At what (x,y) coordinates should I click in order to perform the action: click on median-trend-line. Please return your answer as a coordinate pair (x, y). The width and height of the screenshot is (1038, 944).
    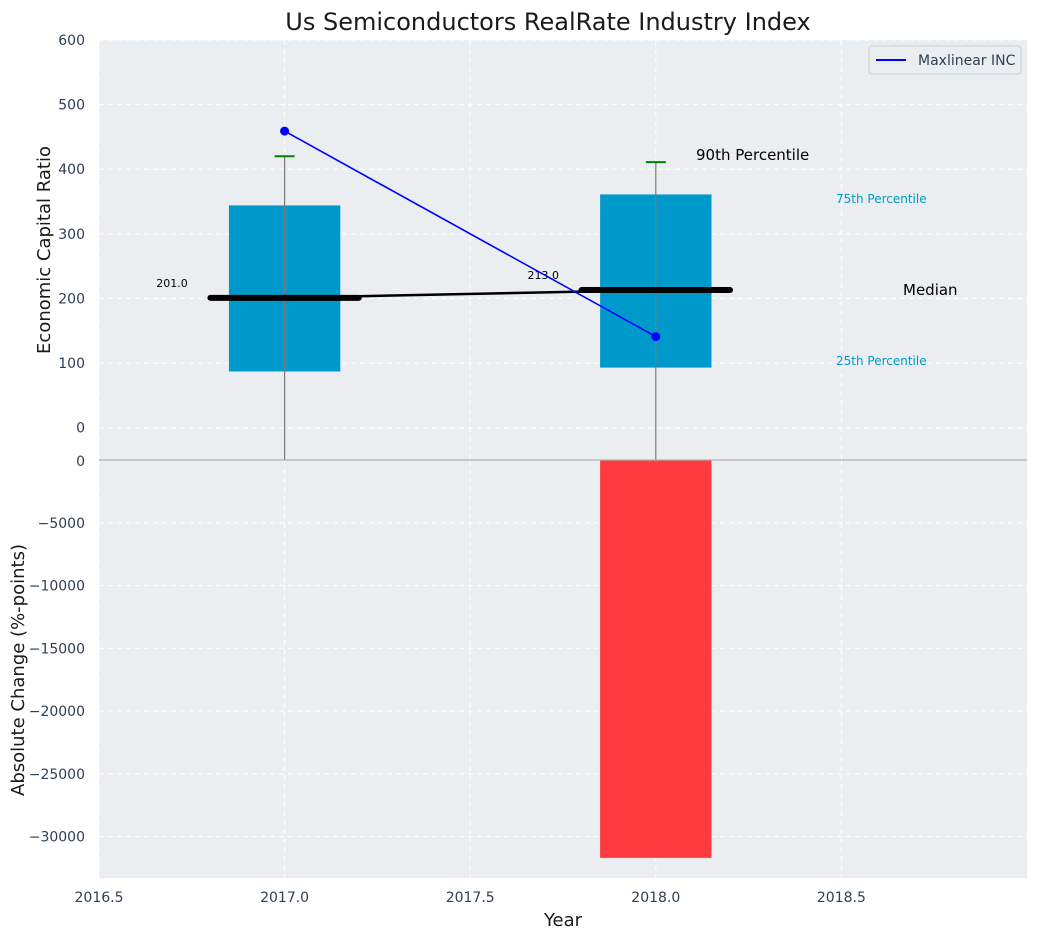
    Looking at the image, I should click on (470, 294).